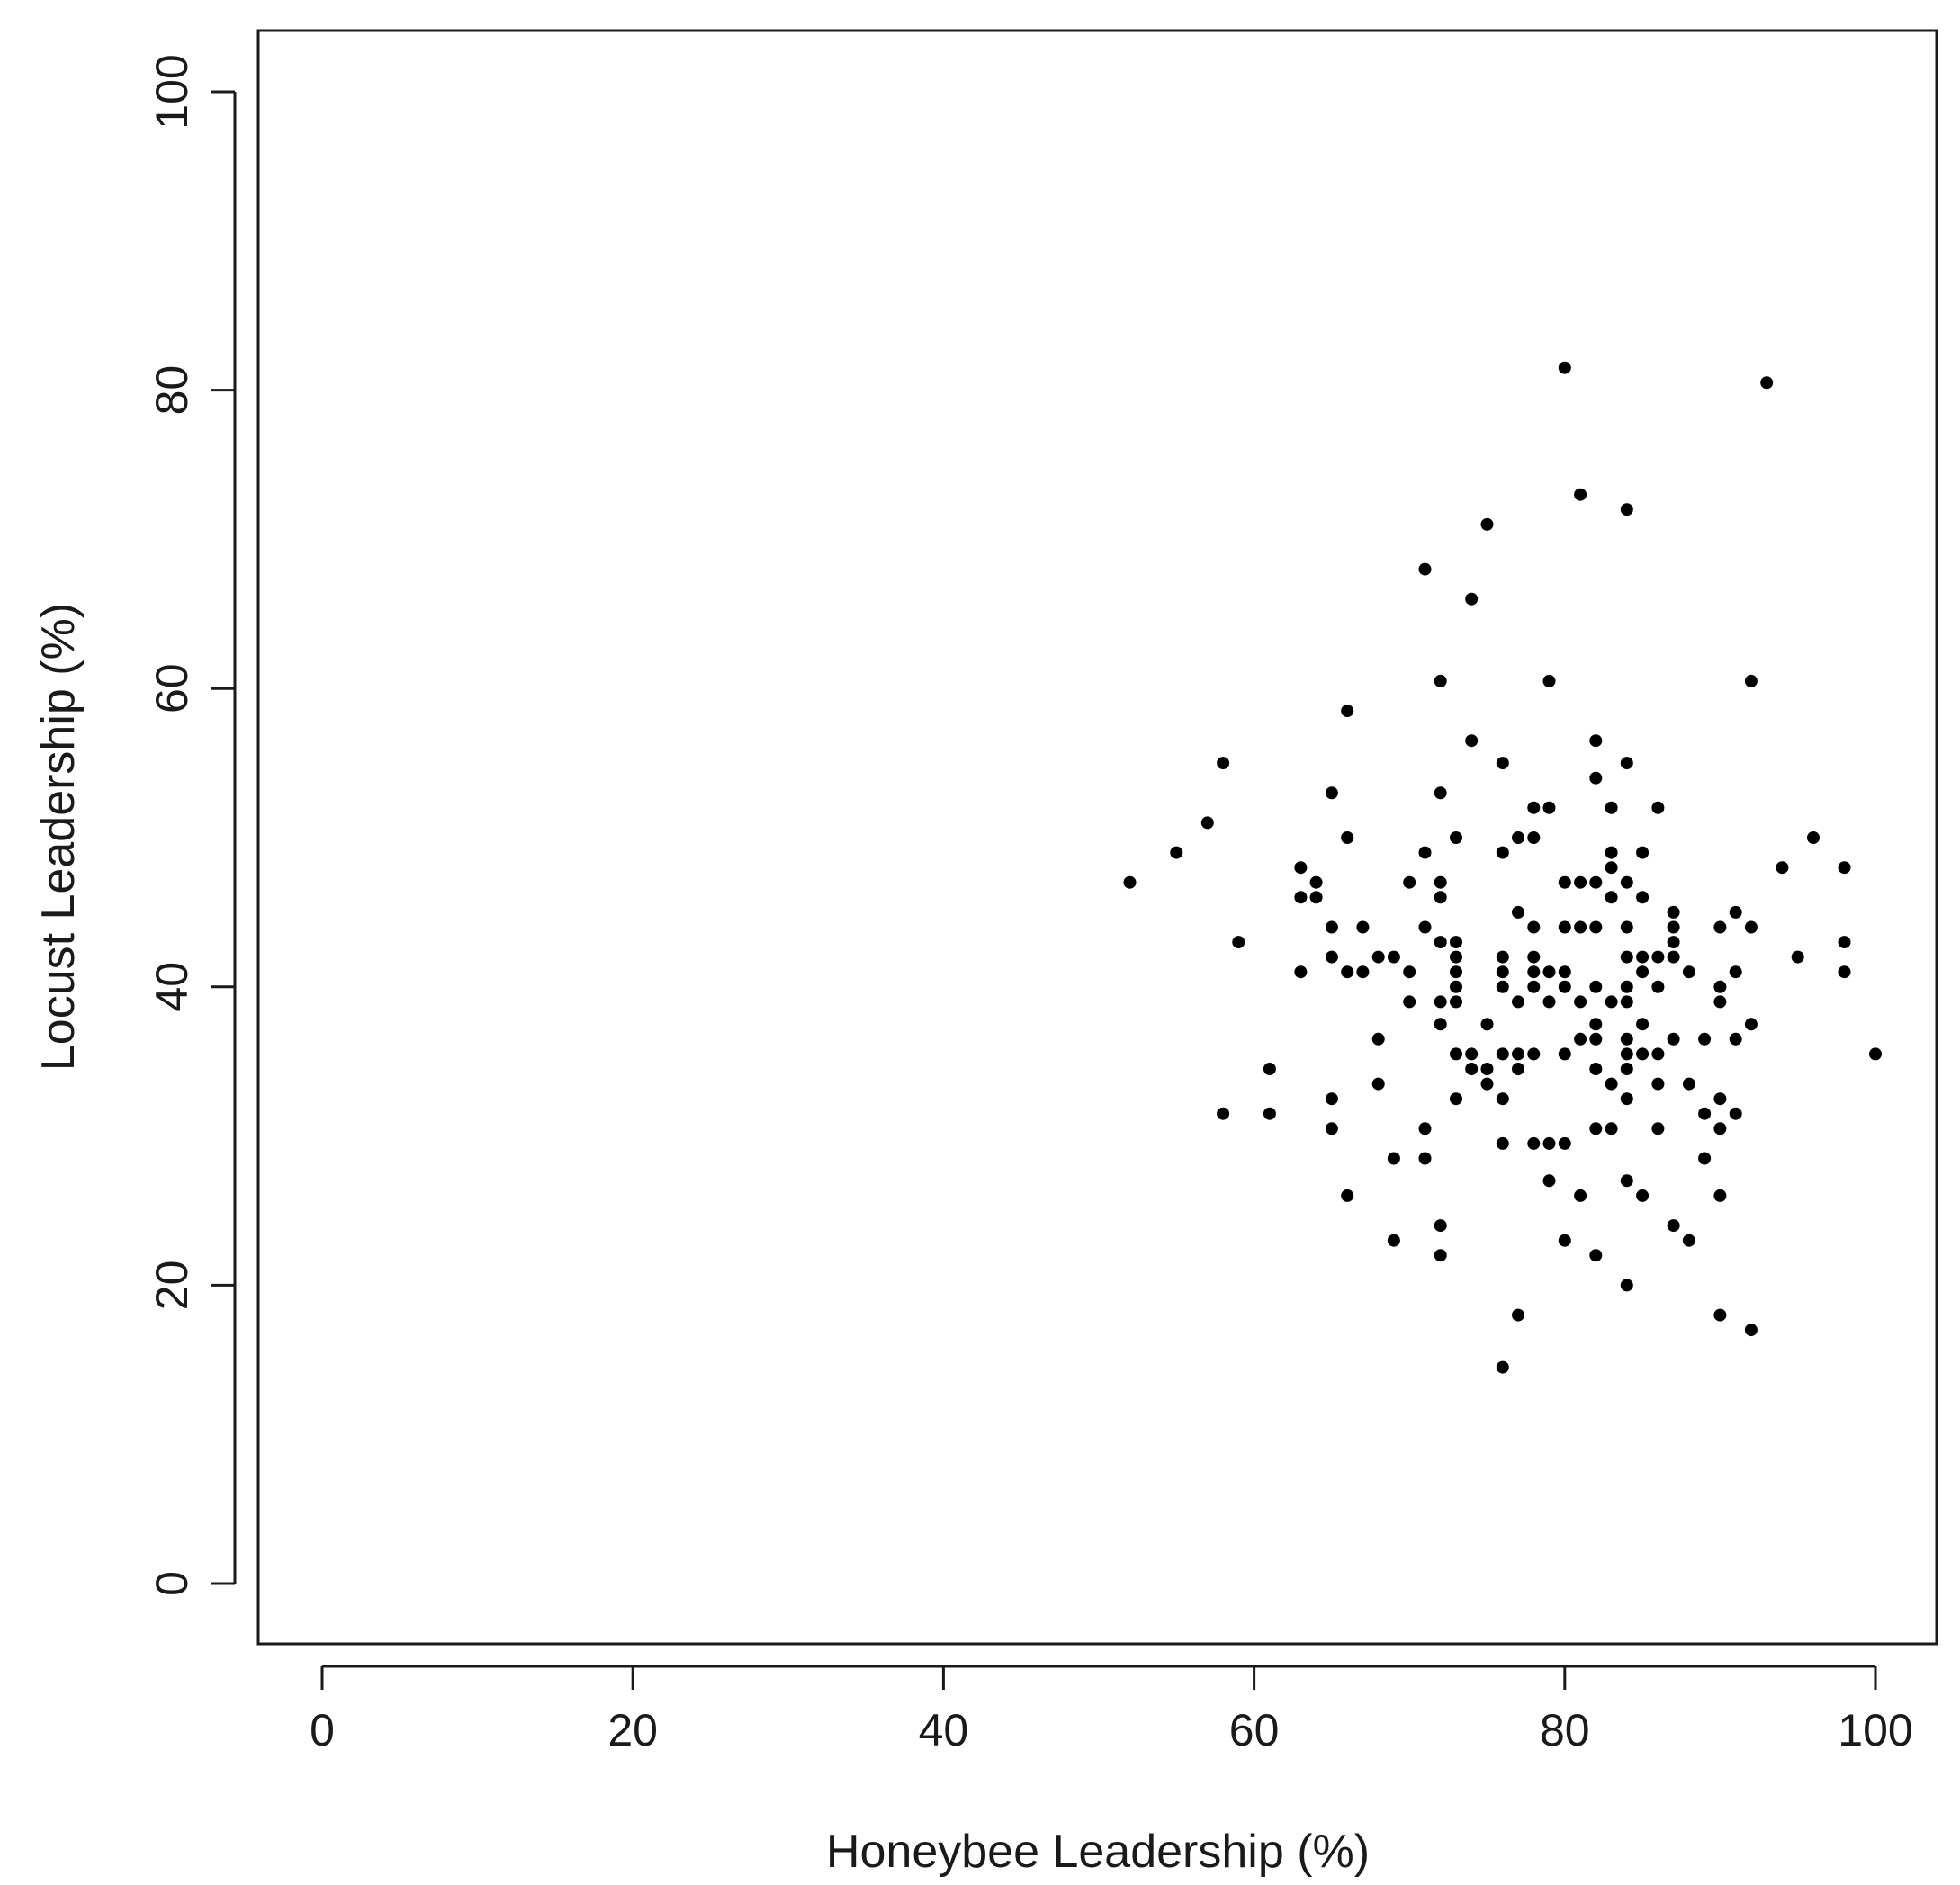 Image resolution: width=1960 pixels, height=1885 pixels. Describe the element at coordinates (172, 987) in the screenshot. I see `y-tick-label: 40` at that location.